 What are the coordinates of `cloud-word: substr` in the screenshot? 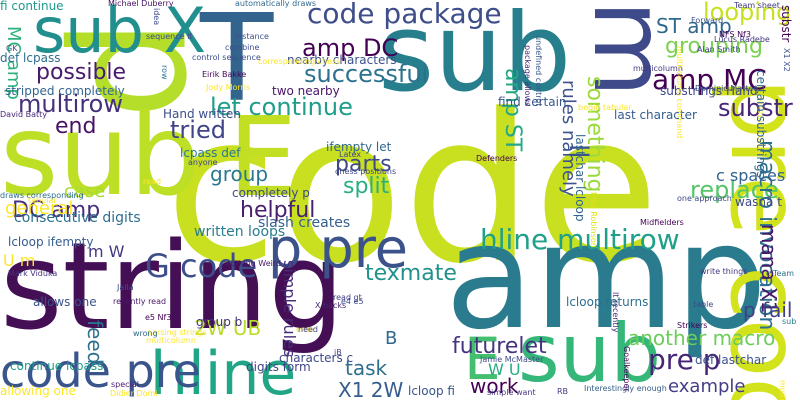 It's located at (786, 24).